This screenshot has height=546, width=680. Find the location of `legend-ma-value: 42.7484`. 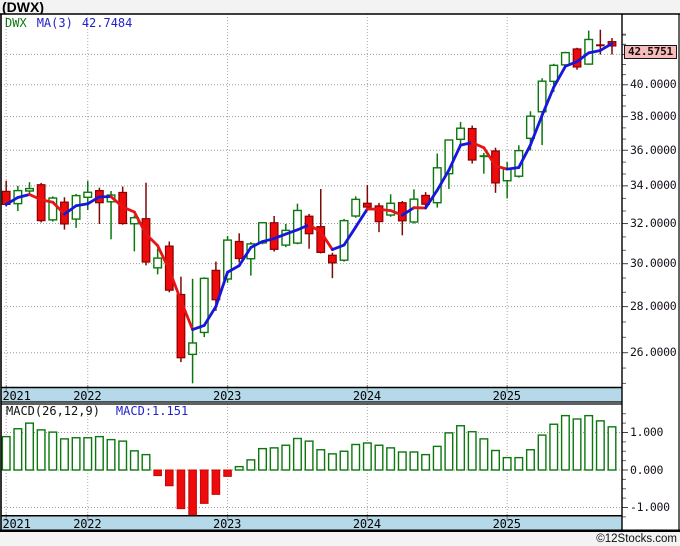

legend-ma-value: 42.7484 is located at coordinates (107, 23).